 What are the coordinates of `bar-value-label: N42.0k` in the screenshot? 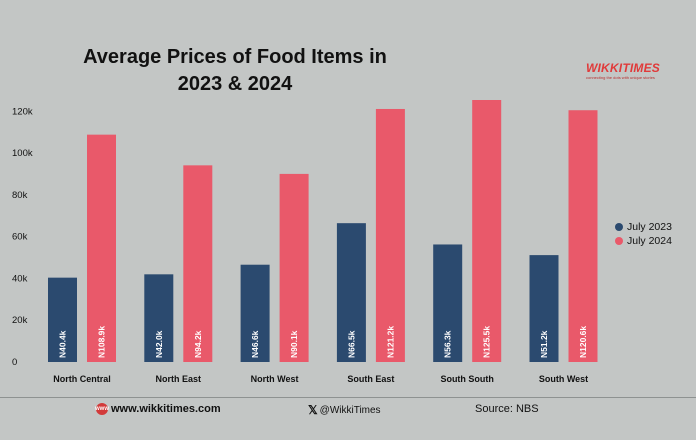 It's located at (159, 344).